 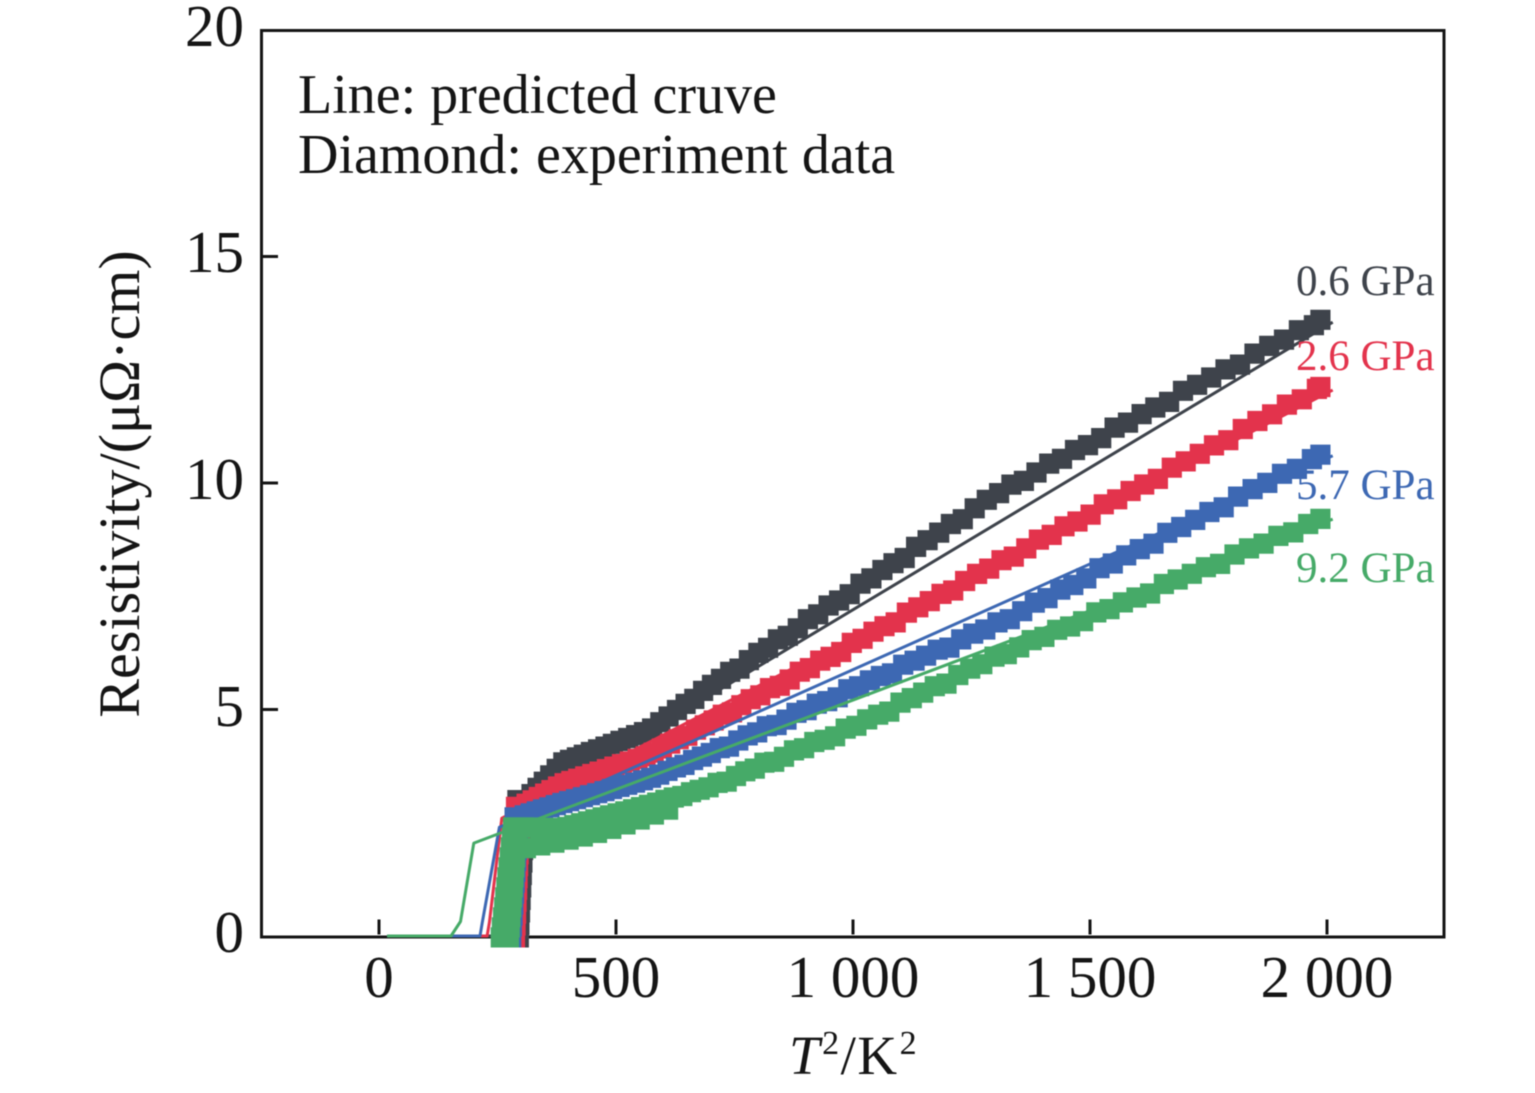 I want to click on svg-text: 1 000, so click(x=853, y=977).